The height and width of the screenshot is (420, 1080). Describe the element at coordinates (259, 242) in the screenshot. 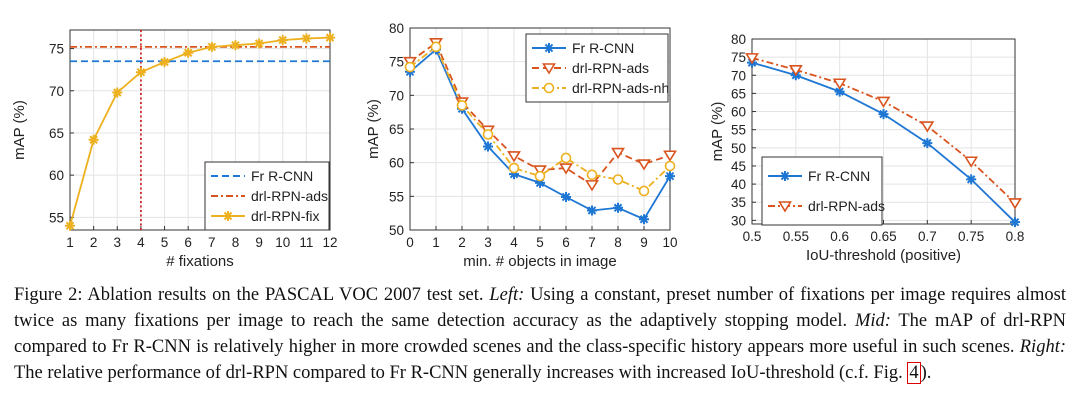

I see `x-tick-label: 9` at that location.